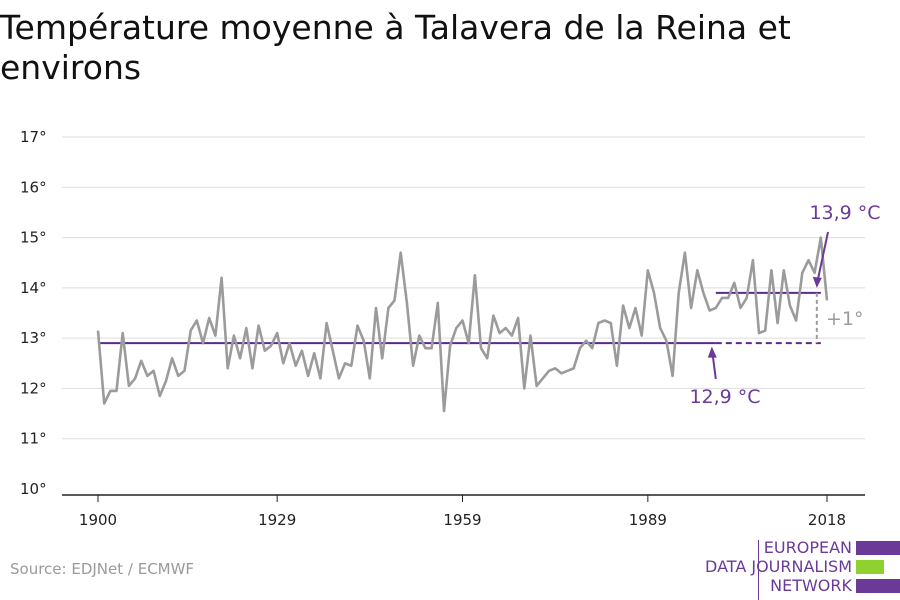 The width and height of the screenshot is (900, 600). What do you see at coordinates (98, 520) in the screenshot?
I see `x-tick-label: 1900` at bounding box center [98, 520].